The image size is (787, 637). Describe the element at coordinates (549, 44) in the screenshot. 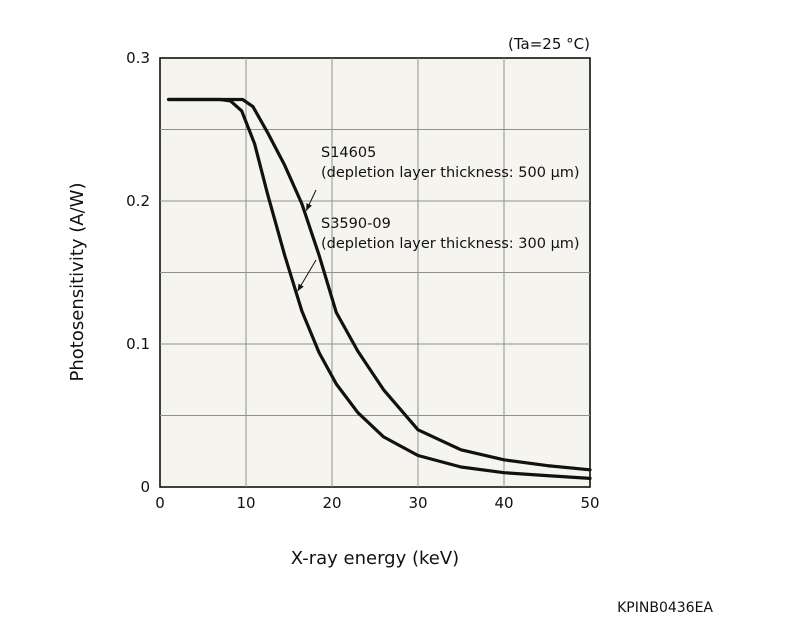

I see `temperature-condition: (Ta=25 °C)` at that location.